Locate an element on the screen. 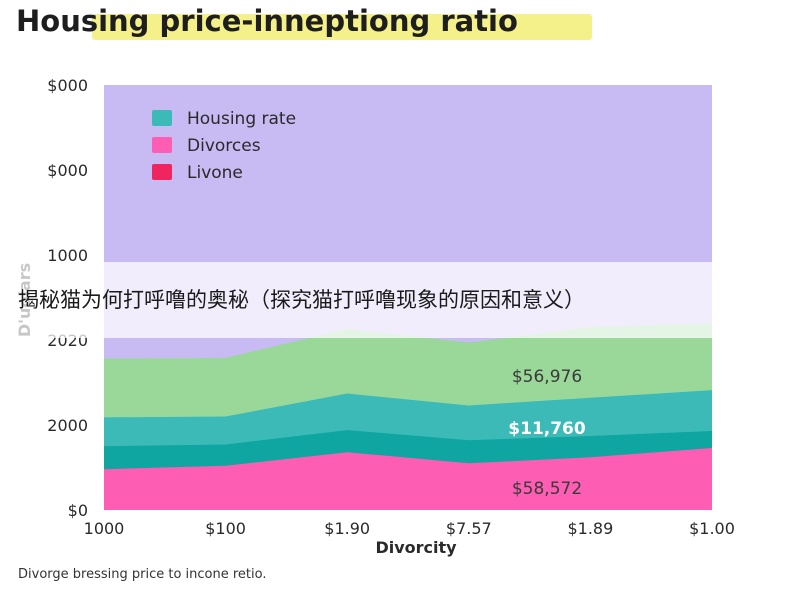 This screenshot has width=800, height=600. overlay-text: 揭秘猫为何打呼噜的奥秘（探究猫打呼噜现象的原因和意义） is located at coordinates (301, 300).